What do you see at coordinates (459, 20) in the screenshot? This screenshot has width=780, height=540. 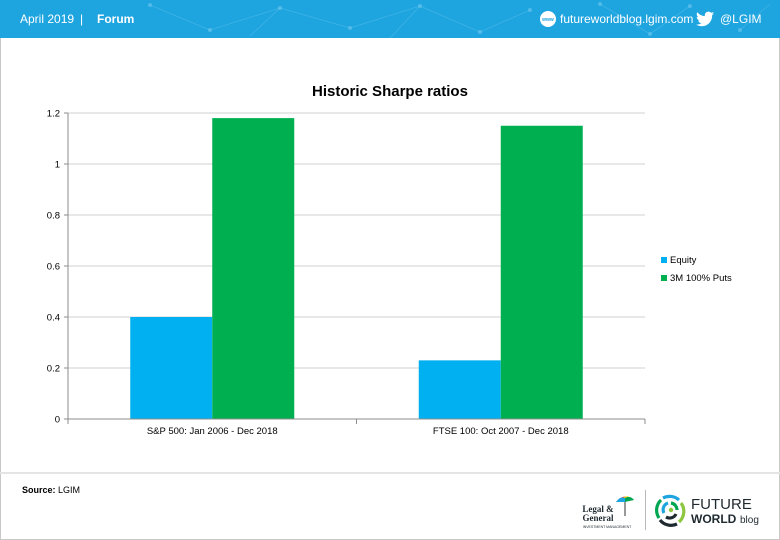 I see `network-pattern` at bounding box center [459, 20].